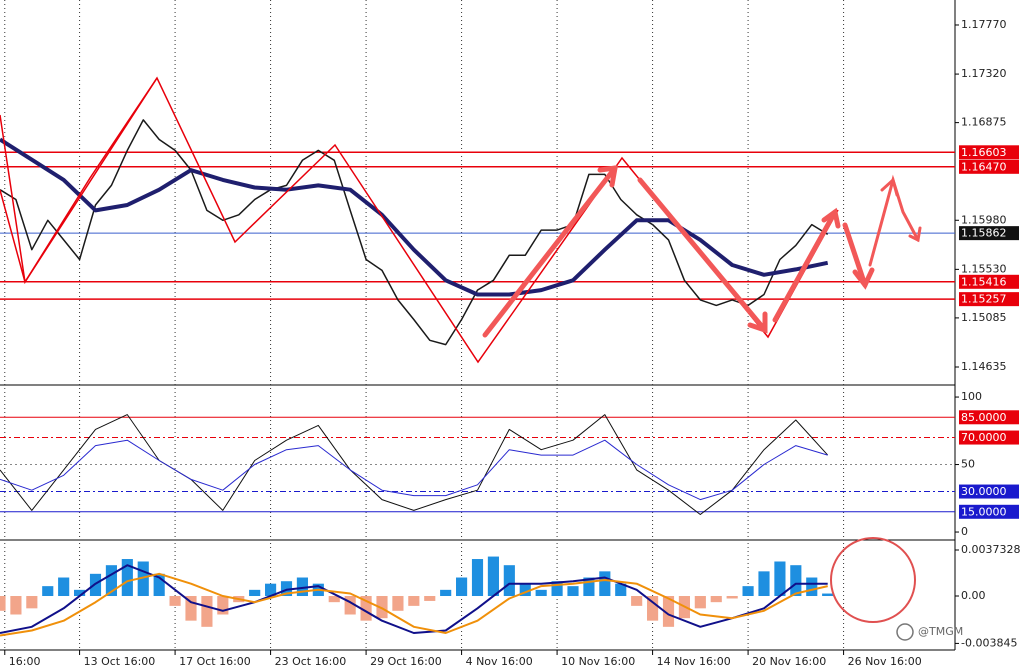 Image resolution: width=1025 pixels, height=670 pixels. What do you see at coordinates (885, 661) in the screenshot?
I see `x-tick-label: 26 Nov 16:00` at bounding box center [885, 661].